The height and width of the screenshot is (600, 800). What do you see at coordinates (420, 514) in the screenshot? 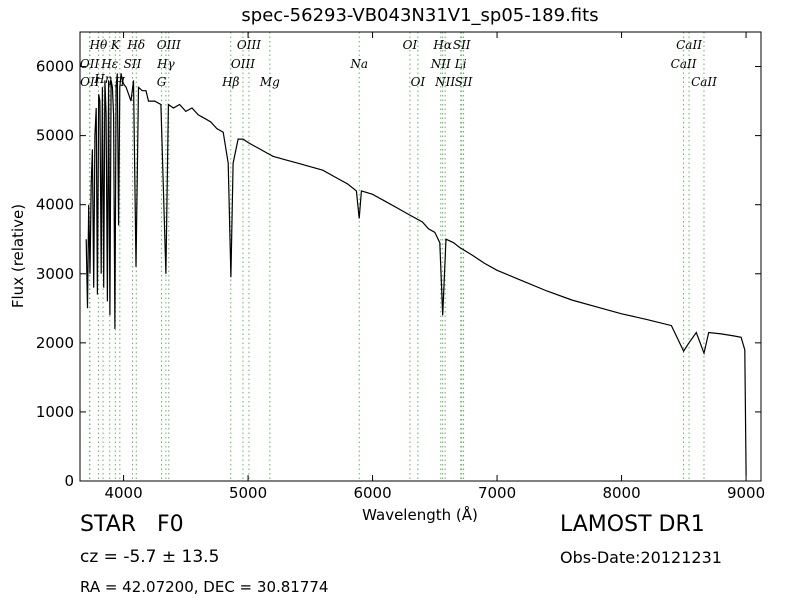
I see `x-axis-label: Wavelength (Å)` at bounding box center [420, 514].